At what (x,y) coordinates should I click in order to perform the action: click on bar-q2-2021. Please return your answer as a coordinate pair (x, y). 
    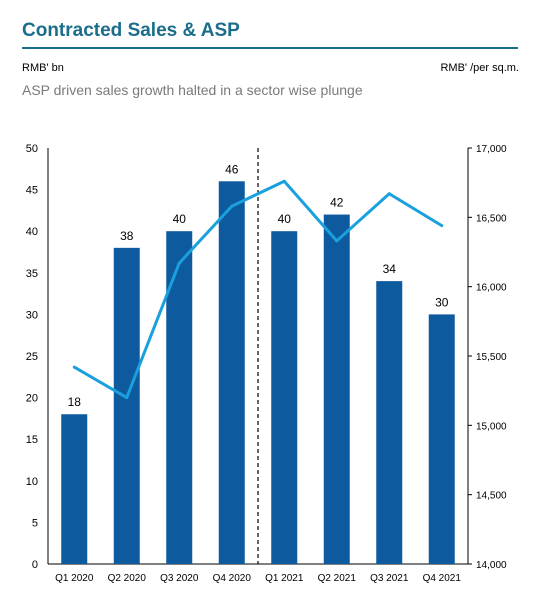
    Looking at the image, I should click on (336, 389).